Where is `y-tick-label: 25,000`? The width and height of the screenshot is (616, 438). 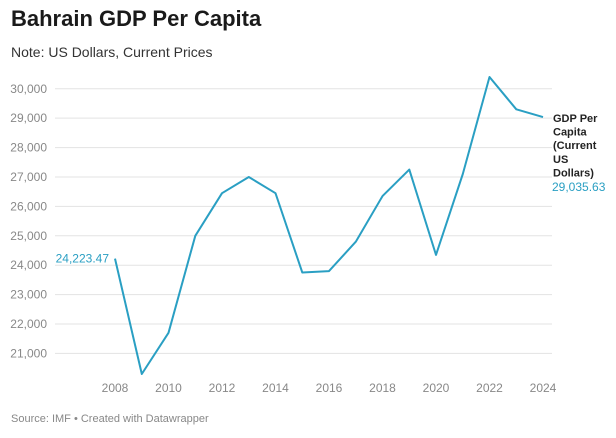 y-tick-label: 25,000 is located at coordinates (28, 236).